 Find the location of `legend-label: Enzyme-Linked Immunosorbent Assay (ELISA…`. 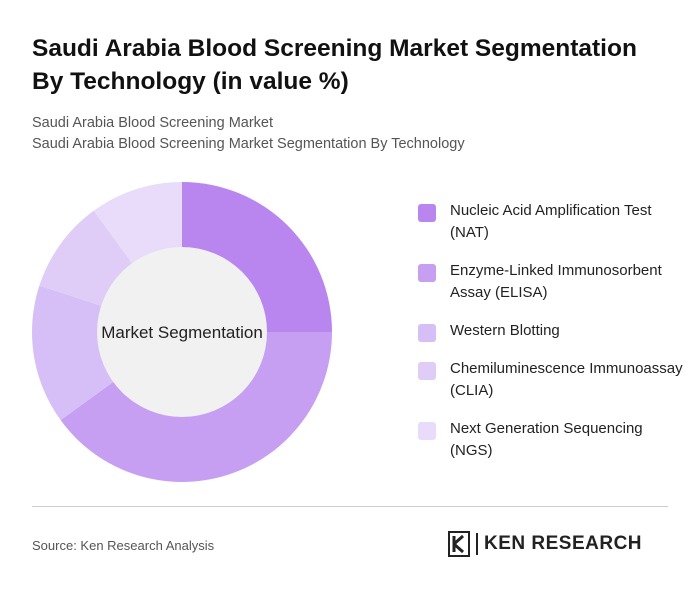

legend-label: Enzyme-Linked Immunosorbent Assay (ELISA… is located at coordinates (556, 281).